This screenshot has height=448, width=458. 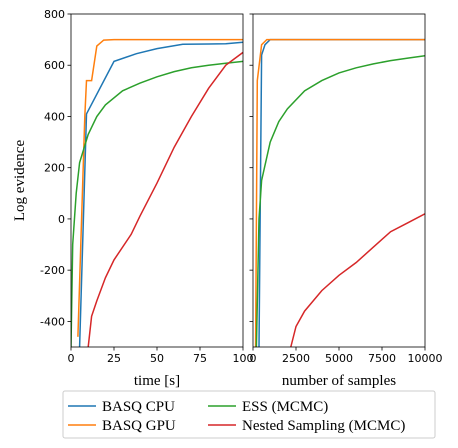 What do you see at coordinates (425, 358) in the screenshot?
I see `x-tick-label: 10000` at bounding box center [425, 358].